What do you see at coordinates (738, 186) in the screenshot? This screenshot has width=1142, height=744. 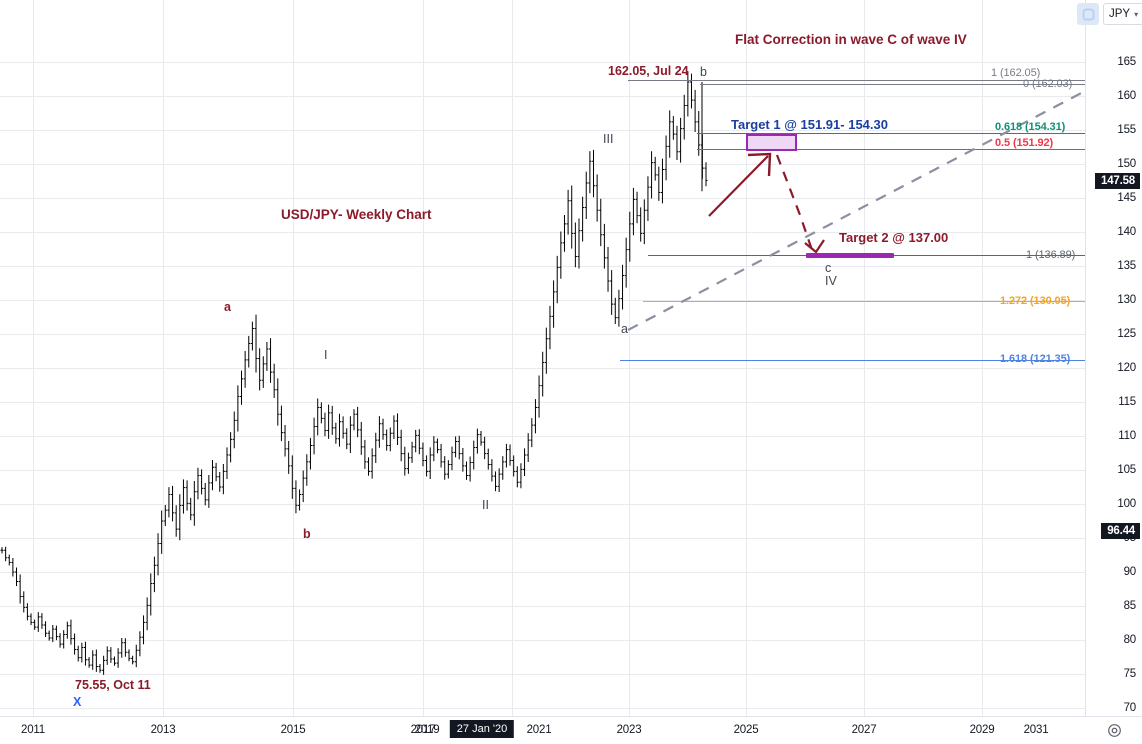 I see `target1-arrow-shaft` at bounding box center [738, 186].